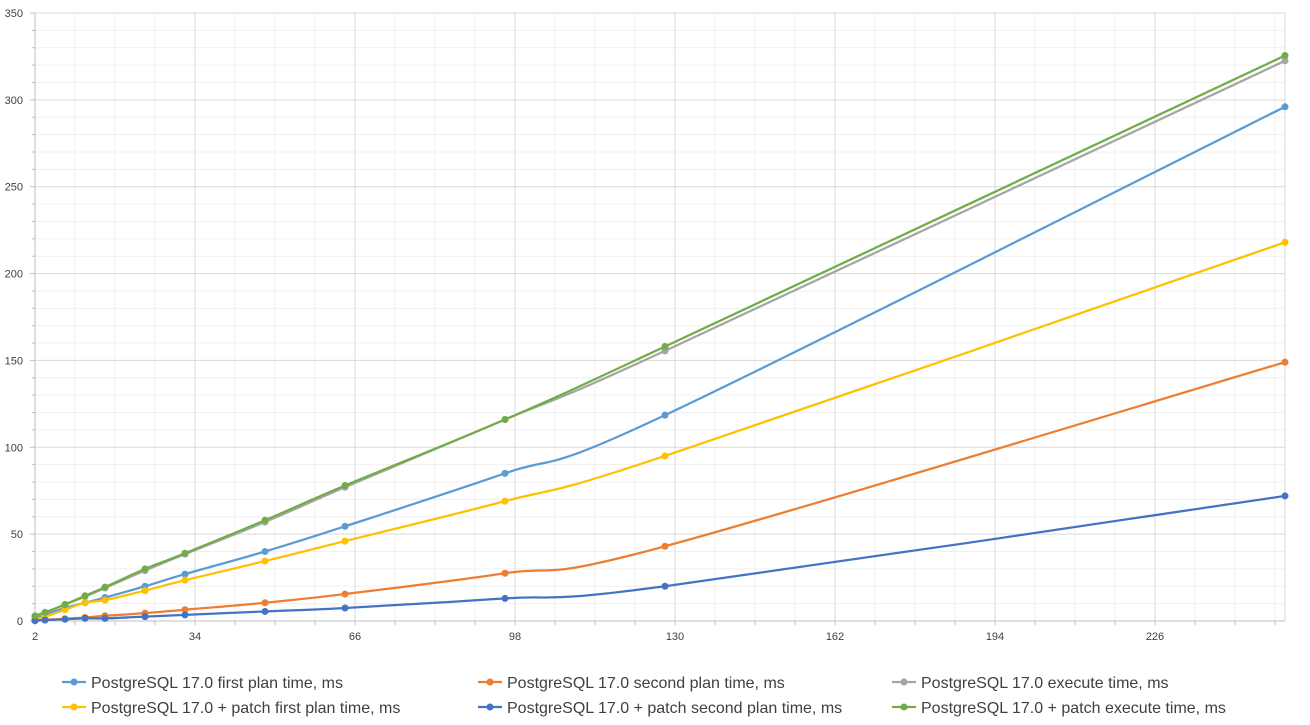 The width and height of the screenshot is (1310, 725). What do you see at coordinates (35, 637) in the screenshot?
I see `x-tick-label: 2` at bounding box center [35, 637].